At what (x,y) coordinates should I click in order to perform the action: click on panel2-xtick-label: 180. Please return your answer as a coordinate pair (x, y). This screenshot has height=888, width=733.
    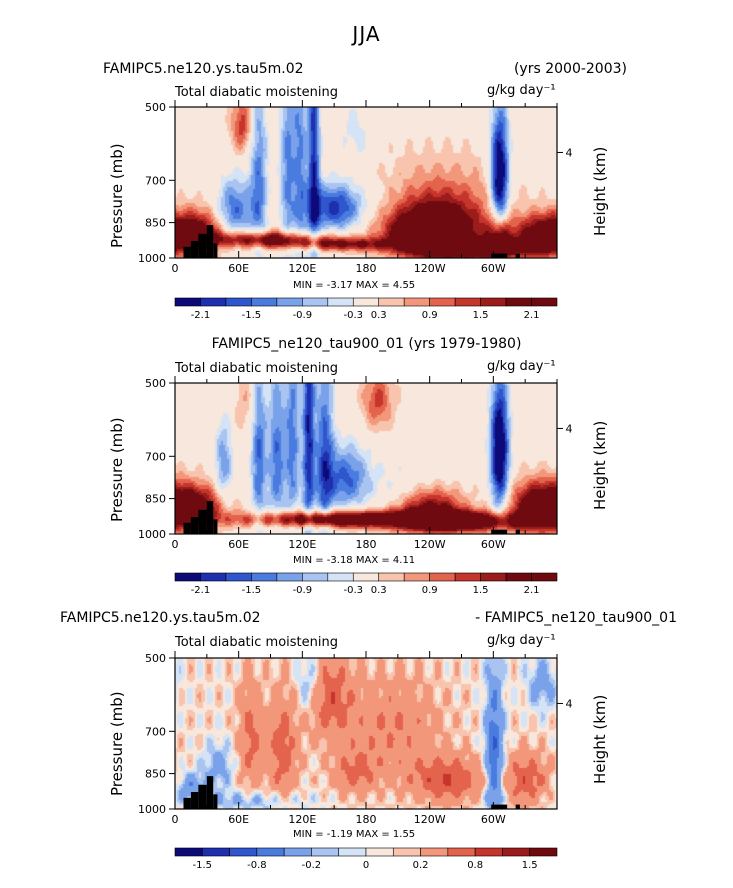
    Looking at the image, I should click on (366, 544).